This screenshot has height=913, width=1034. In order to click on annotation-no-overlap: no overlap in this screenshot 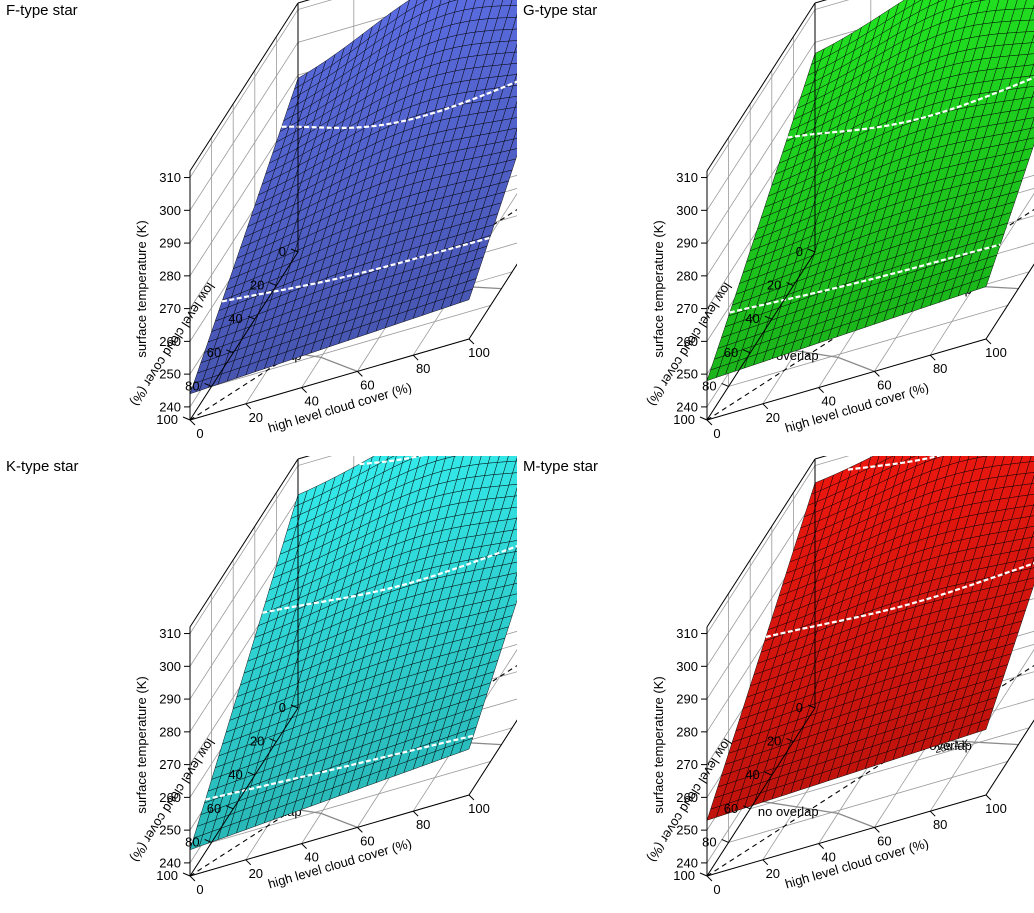, I will do `click(788, 811)`.